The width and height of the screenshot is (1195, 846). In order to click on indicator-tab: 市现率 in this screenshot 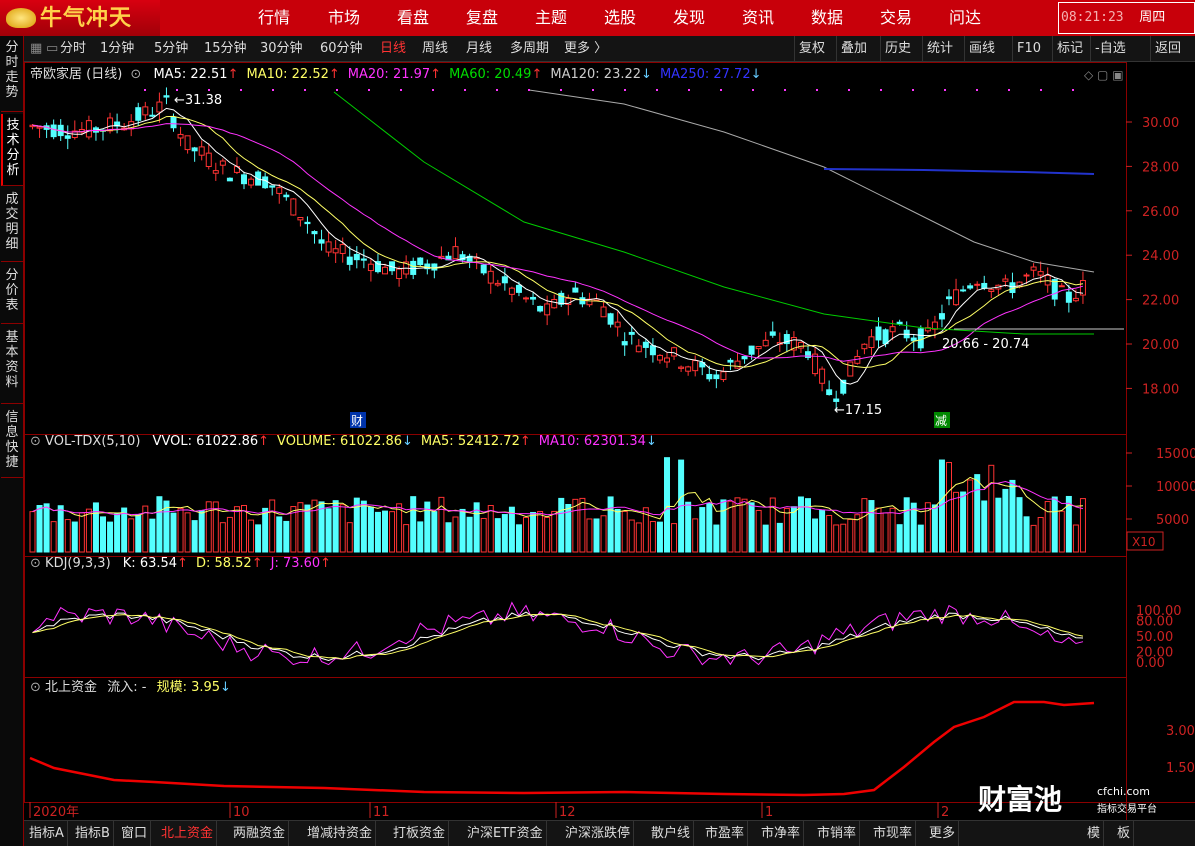, I will do `click(893, 833)`.